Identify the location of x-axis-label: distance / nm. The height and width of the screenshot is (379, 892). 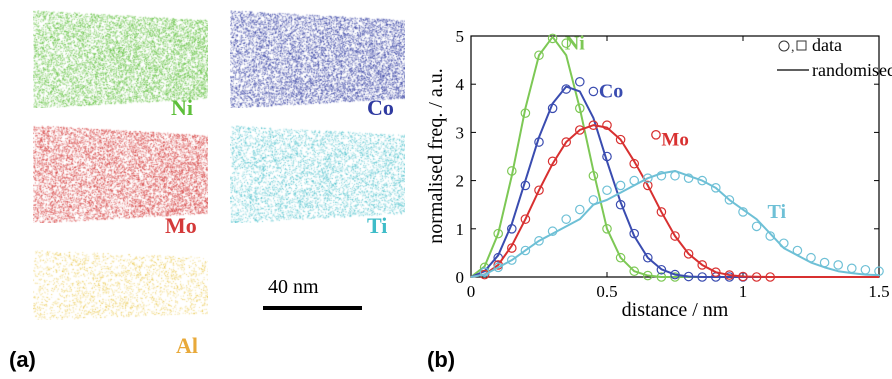
(675, 310).